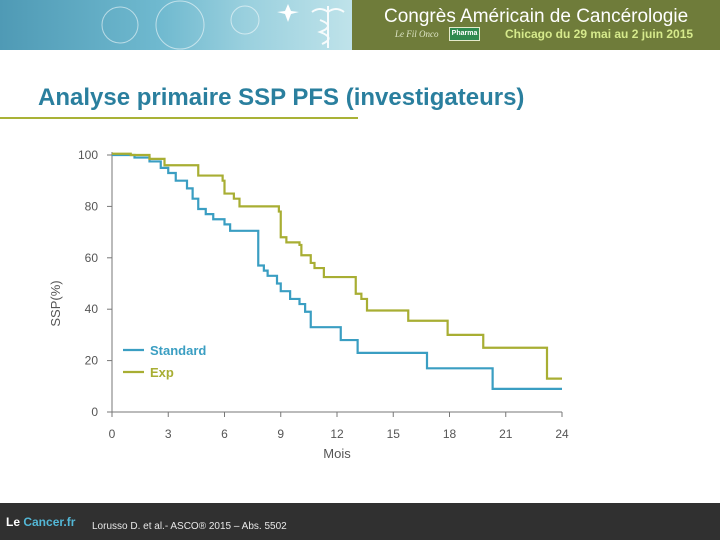 The width and height of the screenshot is (720, 540). Describe the element at coordinates (88, 155) in the screenshot. I see `y-tick-label: 100` at that location.